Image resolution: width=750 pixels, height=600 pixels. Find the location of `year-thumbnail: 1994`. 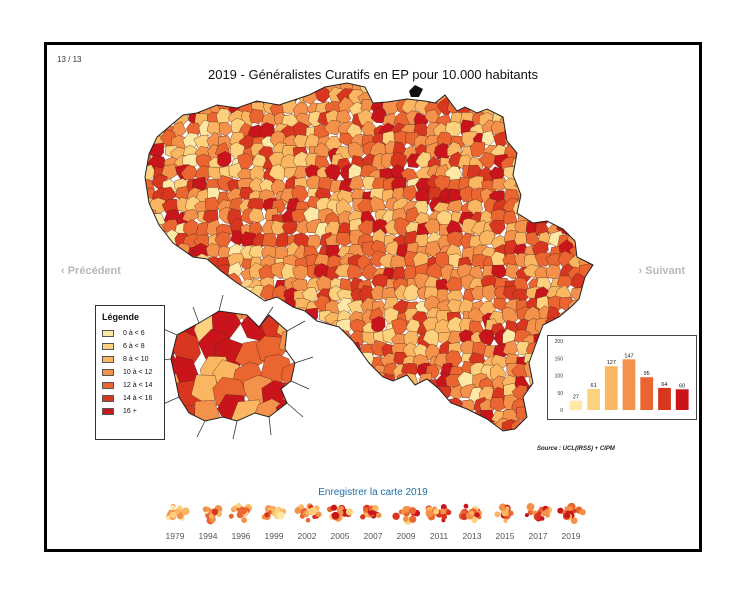

year-thumbnail: 1994 is located at coordinates (208, 522).